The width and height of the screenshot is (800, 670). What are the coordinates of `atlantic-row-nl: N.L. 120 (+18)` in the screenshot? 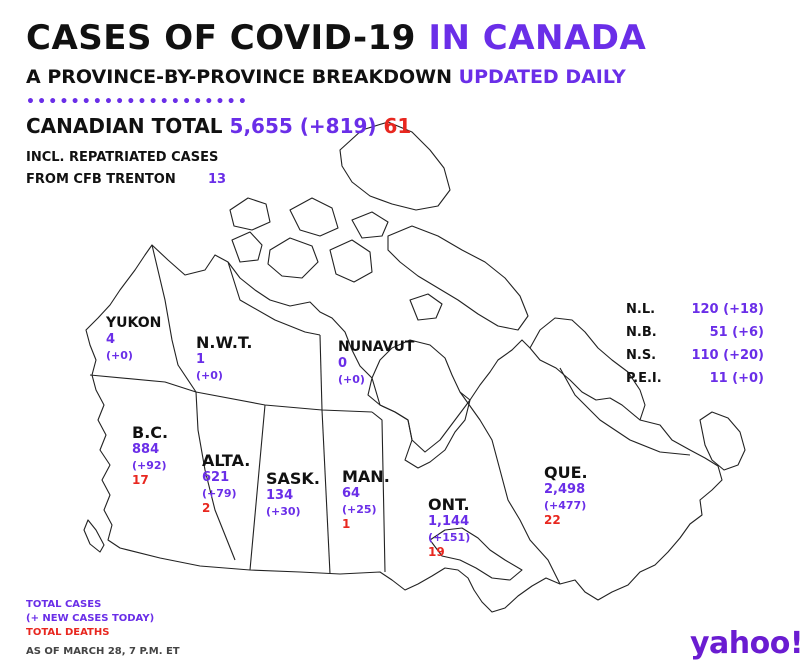 It's located at (695, 311).